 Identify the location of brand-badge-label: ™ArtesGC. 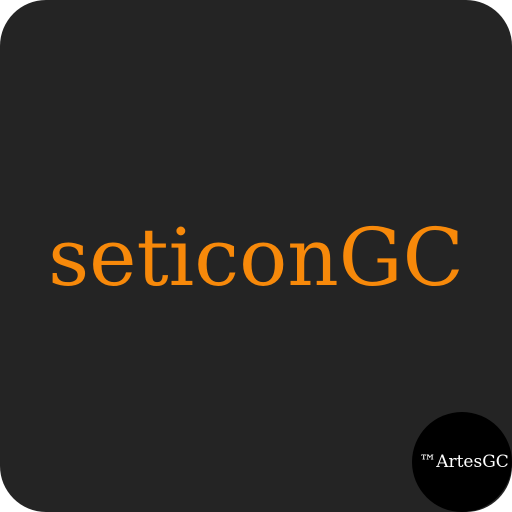
(464, 462).